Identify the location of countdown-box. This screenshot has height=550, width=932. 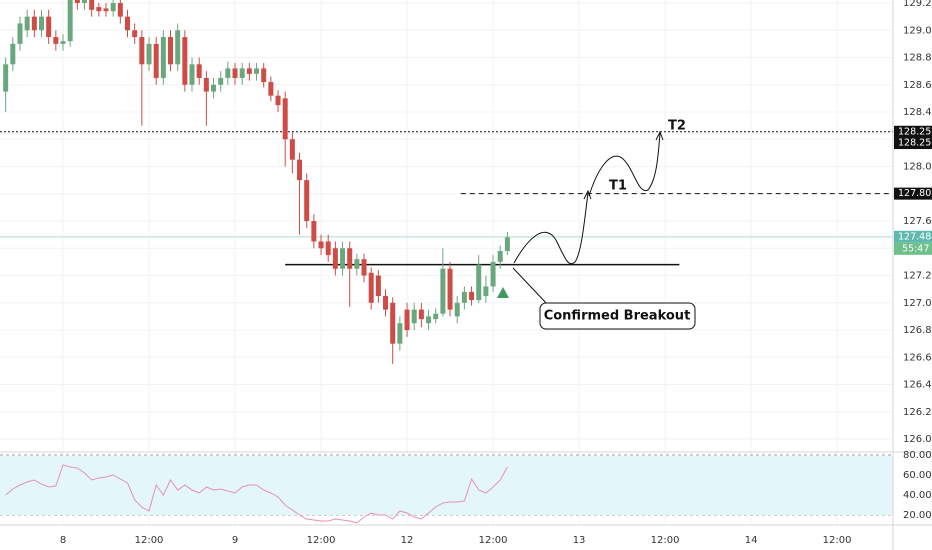
(913, 248).